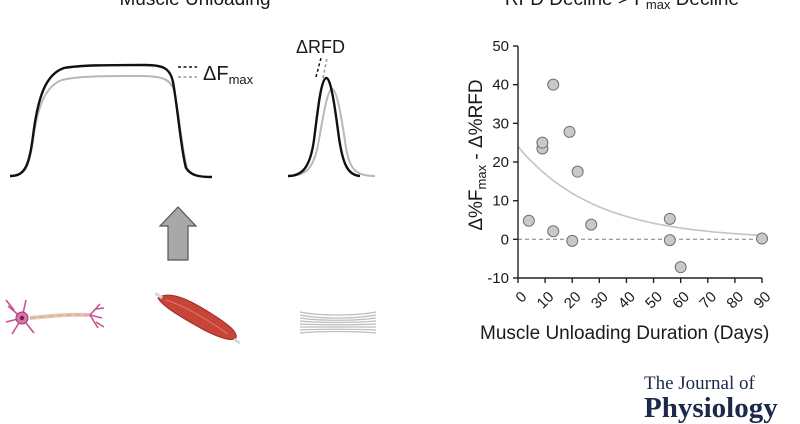 The width and height of the screenshot is (800, 424). Describe the element at coordinates (640, 191) in the screenshot. I see `fit-curve` at that location.